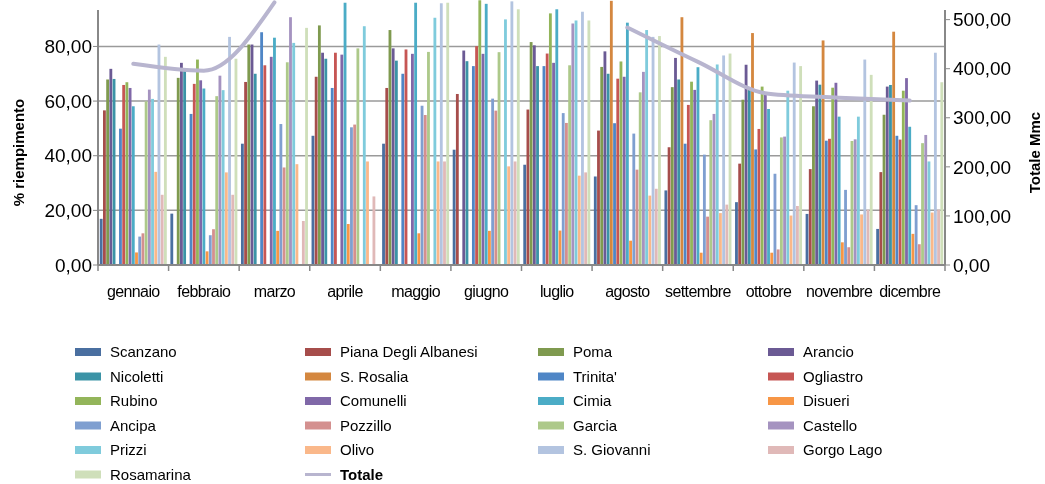 This screenshot has width=1045, height=484. Describe the element at coordinates (68, 47) in the screenshot. I see `y-tick-label: 80,00` at that location.